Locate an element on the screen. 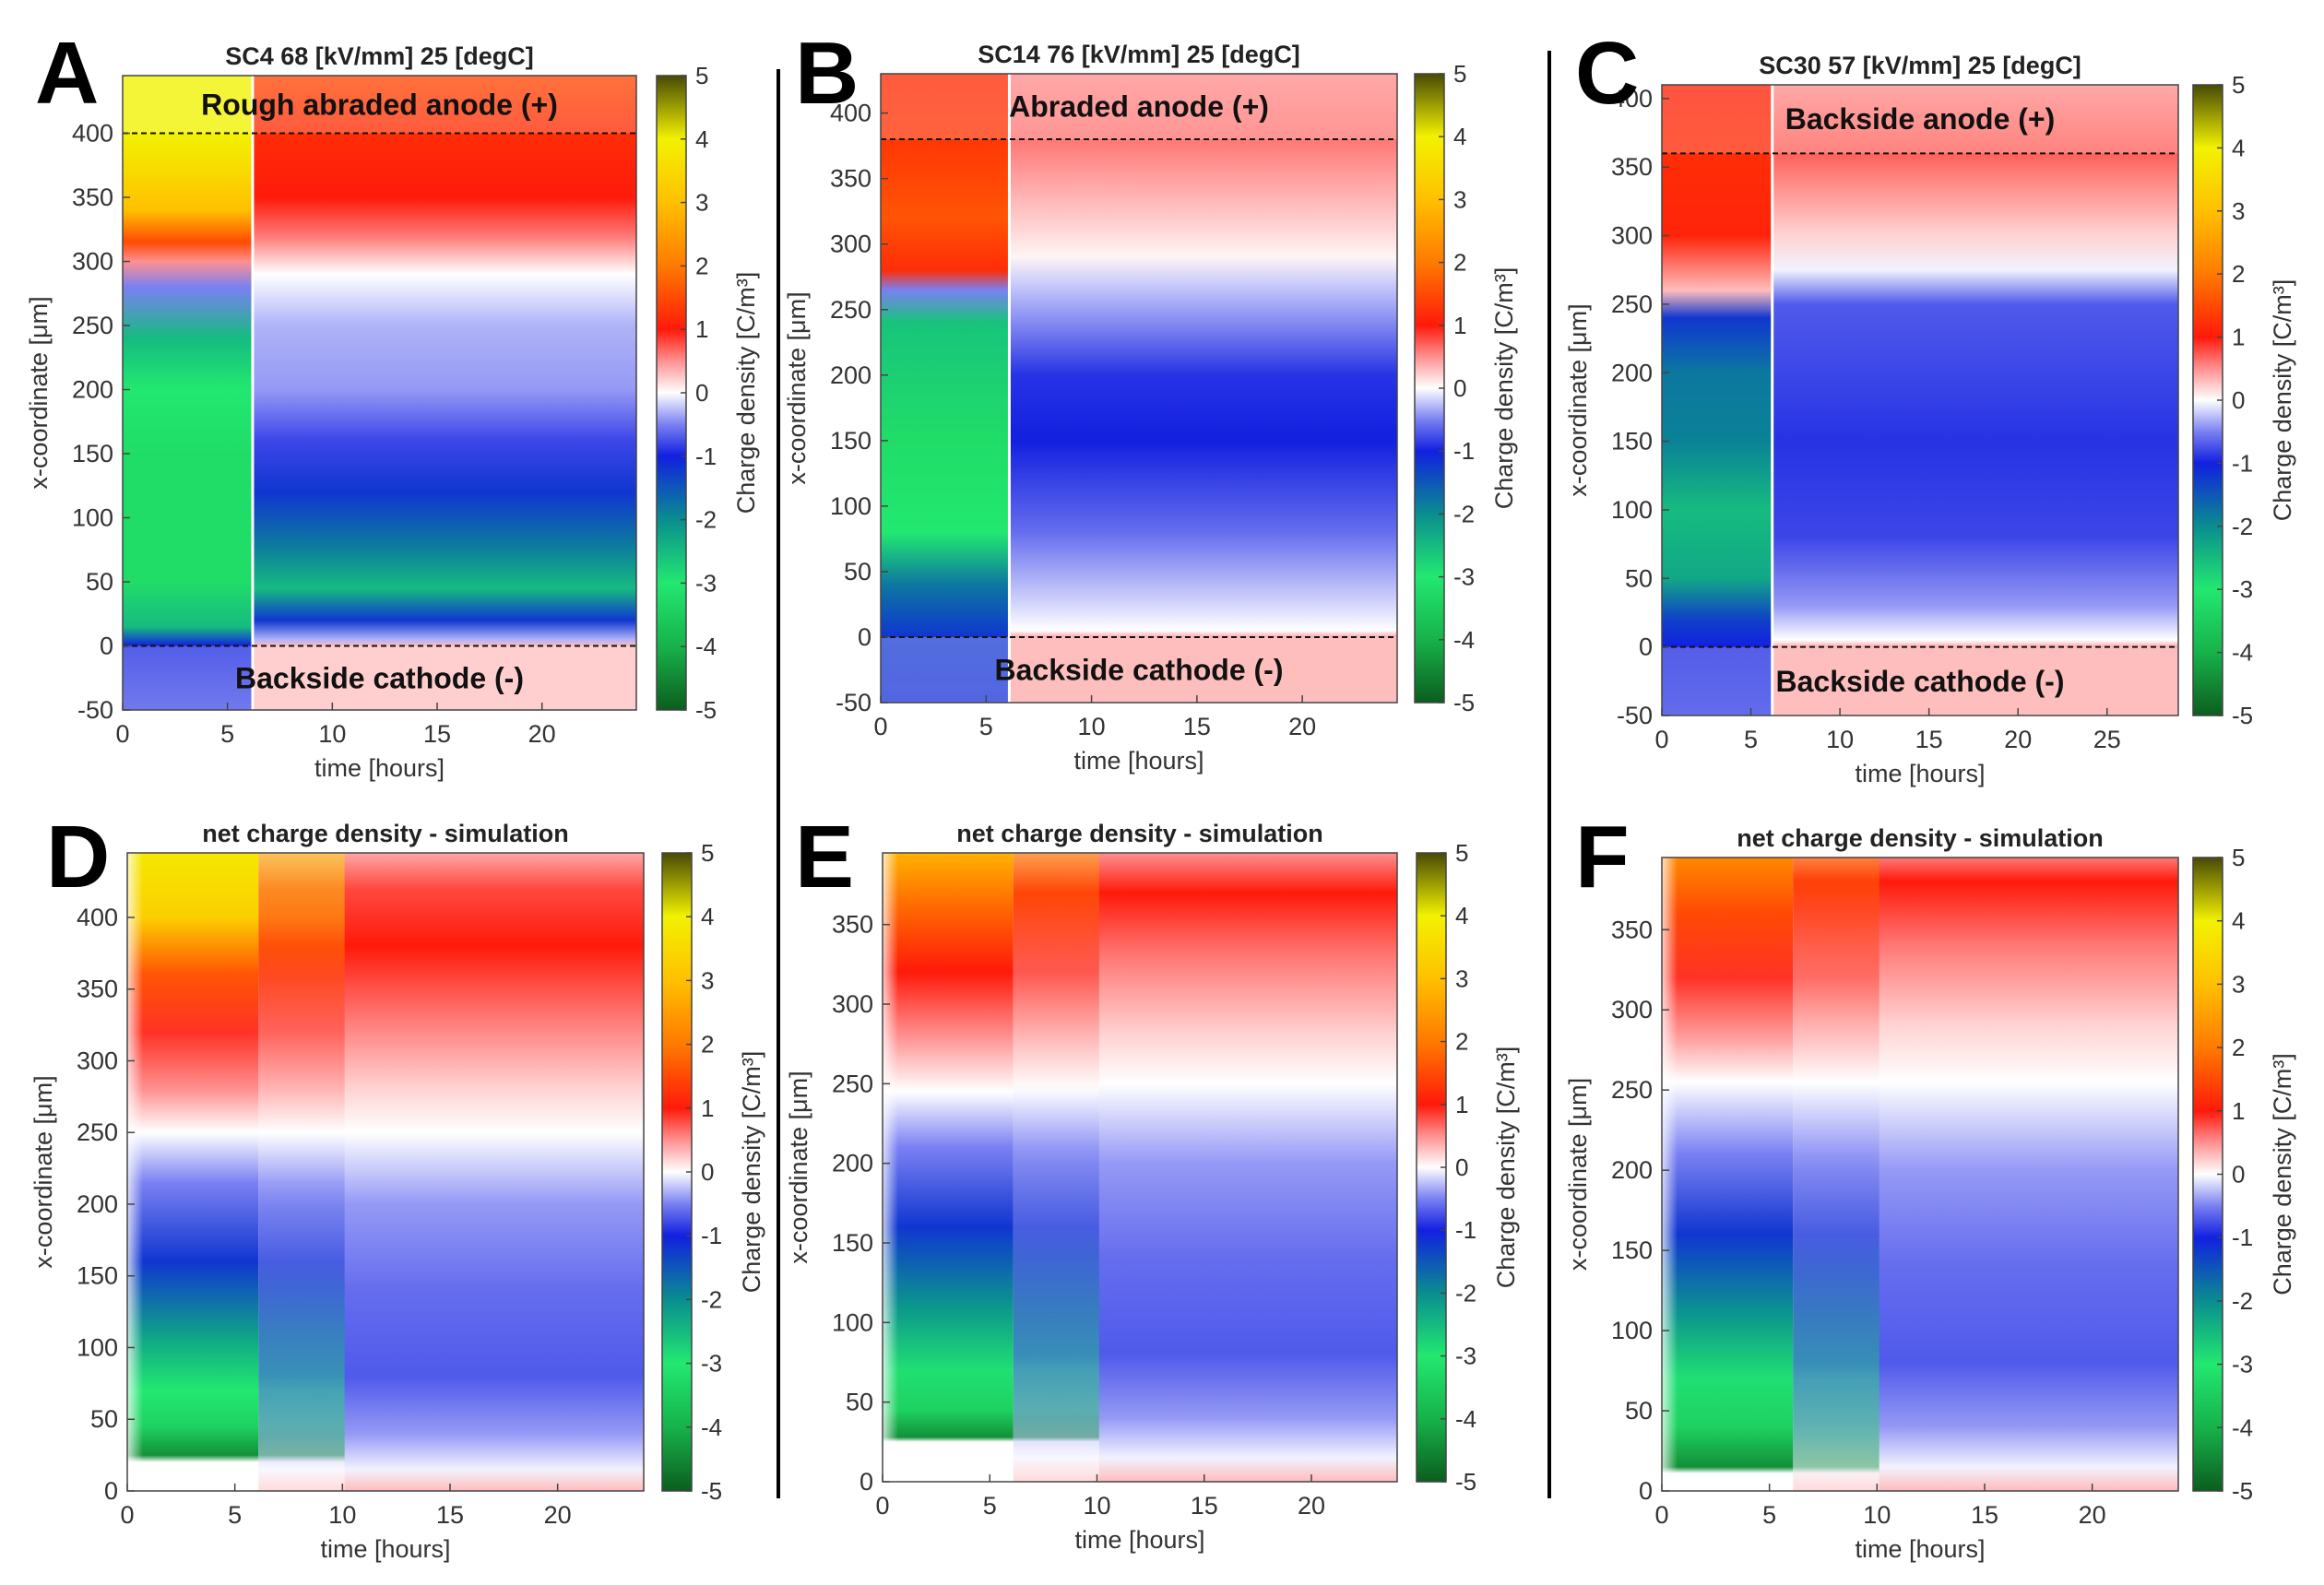 Image resolution: width=2324 pixels, height=1585 pixels. colorbar-tick-label: -5 is located at coordinates (1465, 1482).